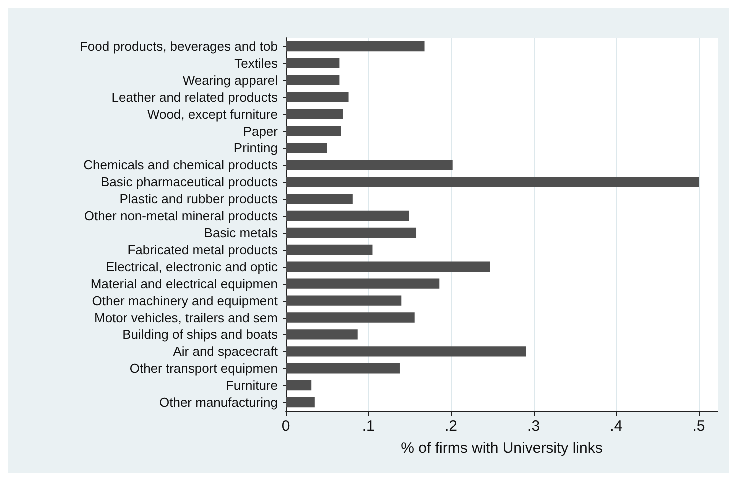 Image resolution: width=737 pixels, height=481 pixels. What do you see at coordinates (451, 426) in the screenshot?
I see `x-tick-label: .2` at bounding box center [451, 426].